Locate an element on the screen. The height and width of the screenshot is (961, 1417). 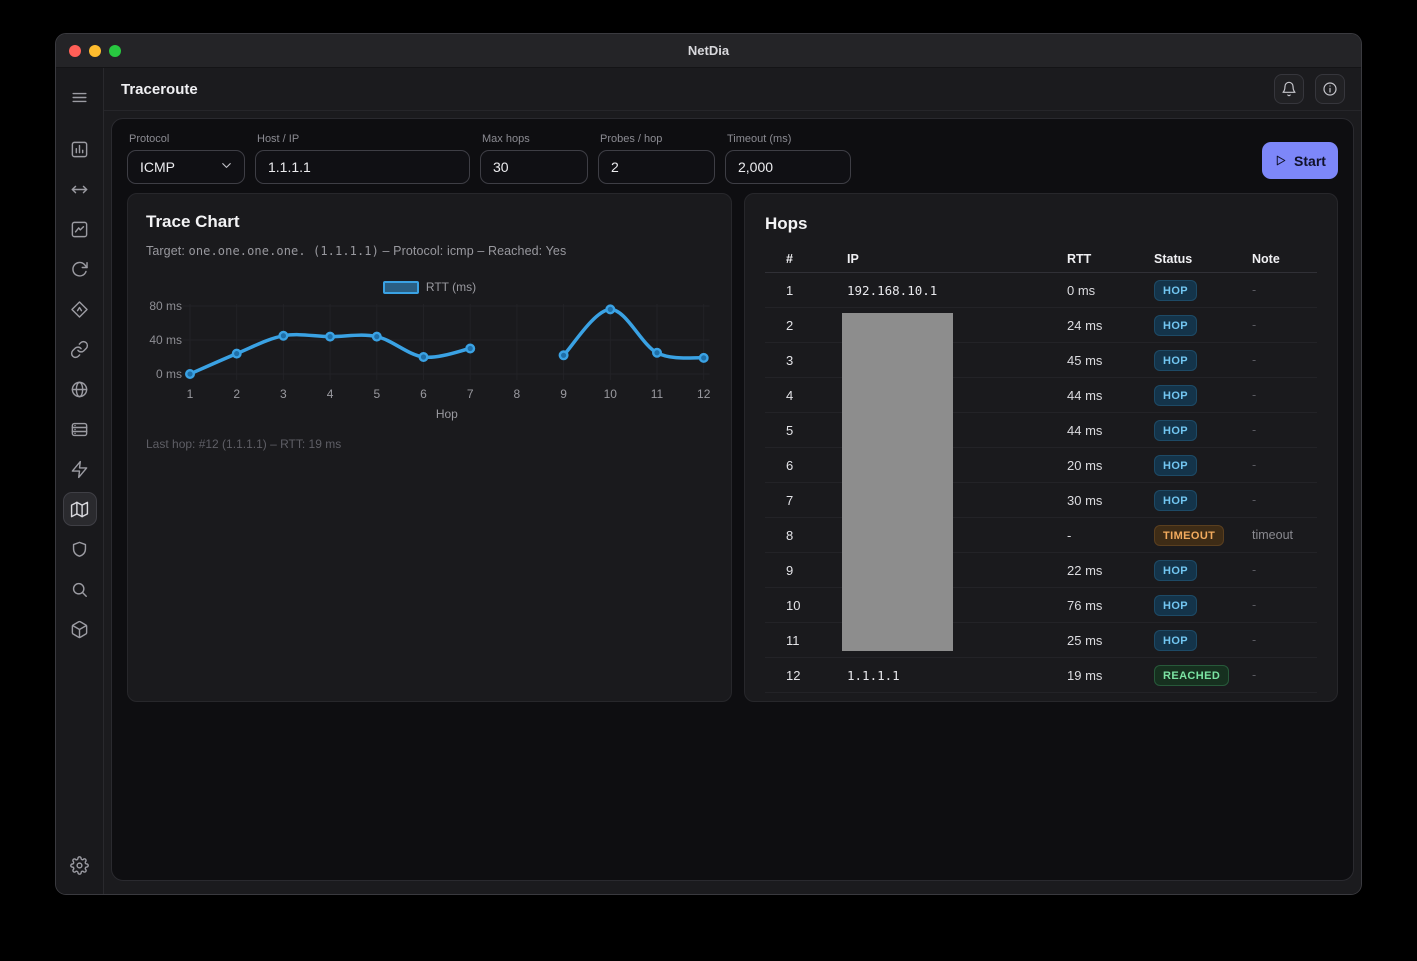
svg-text: 6 is located at coordinates (423, 394).